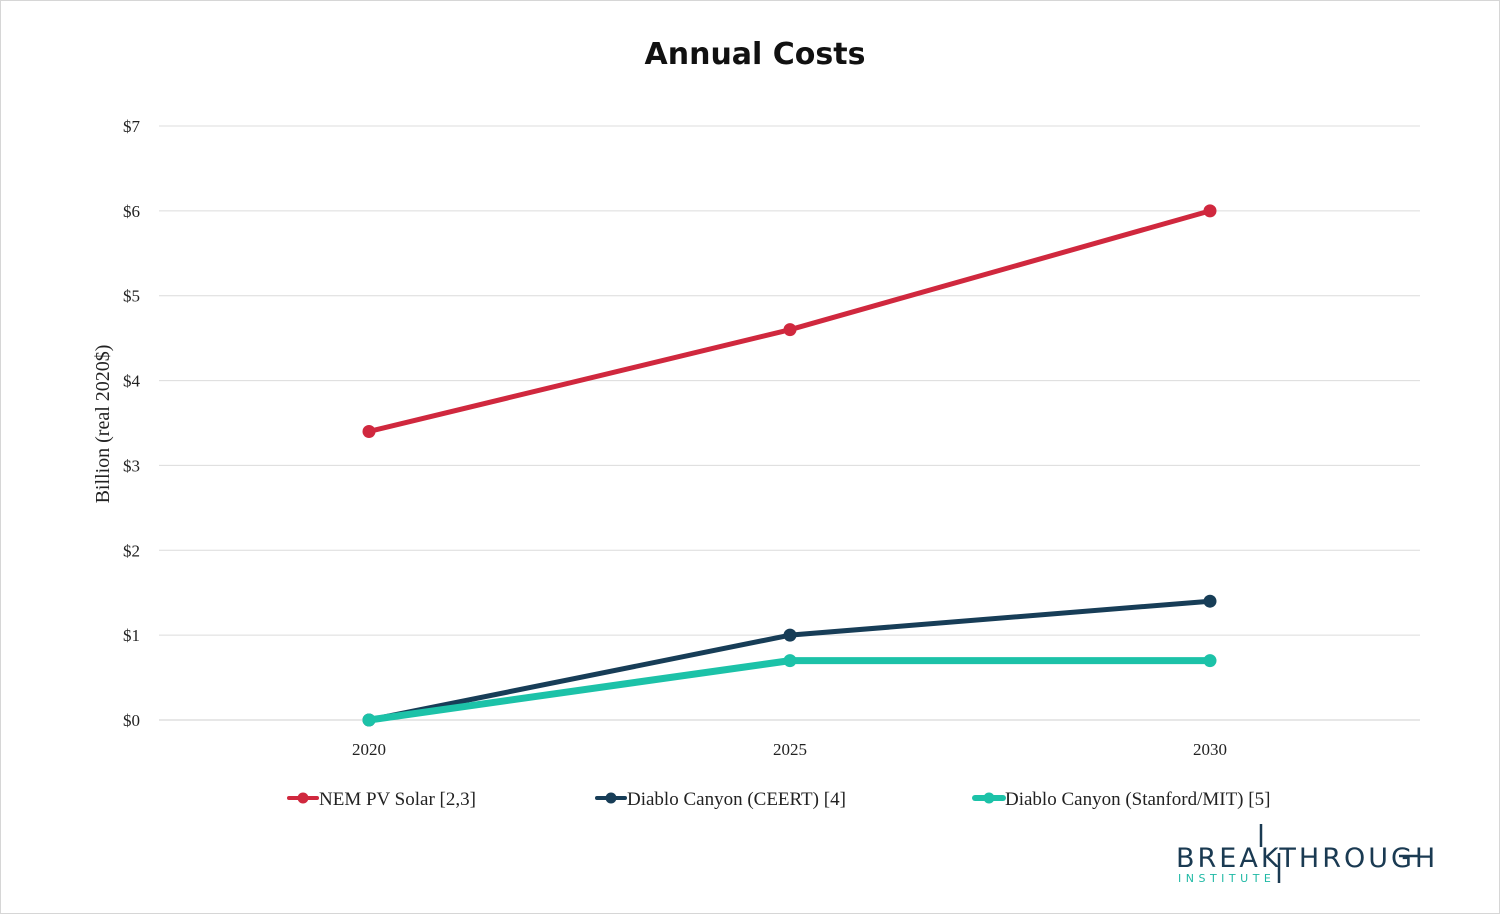 This screenshot has width=1500, height=915. I want to click on legend-label: Diablo Canyon (Stanford/MIT) [5], so click(1137, 799).